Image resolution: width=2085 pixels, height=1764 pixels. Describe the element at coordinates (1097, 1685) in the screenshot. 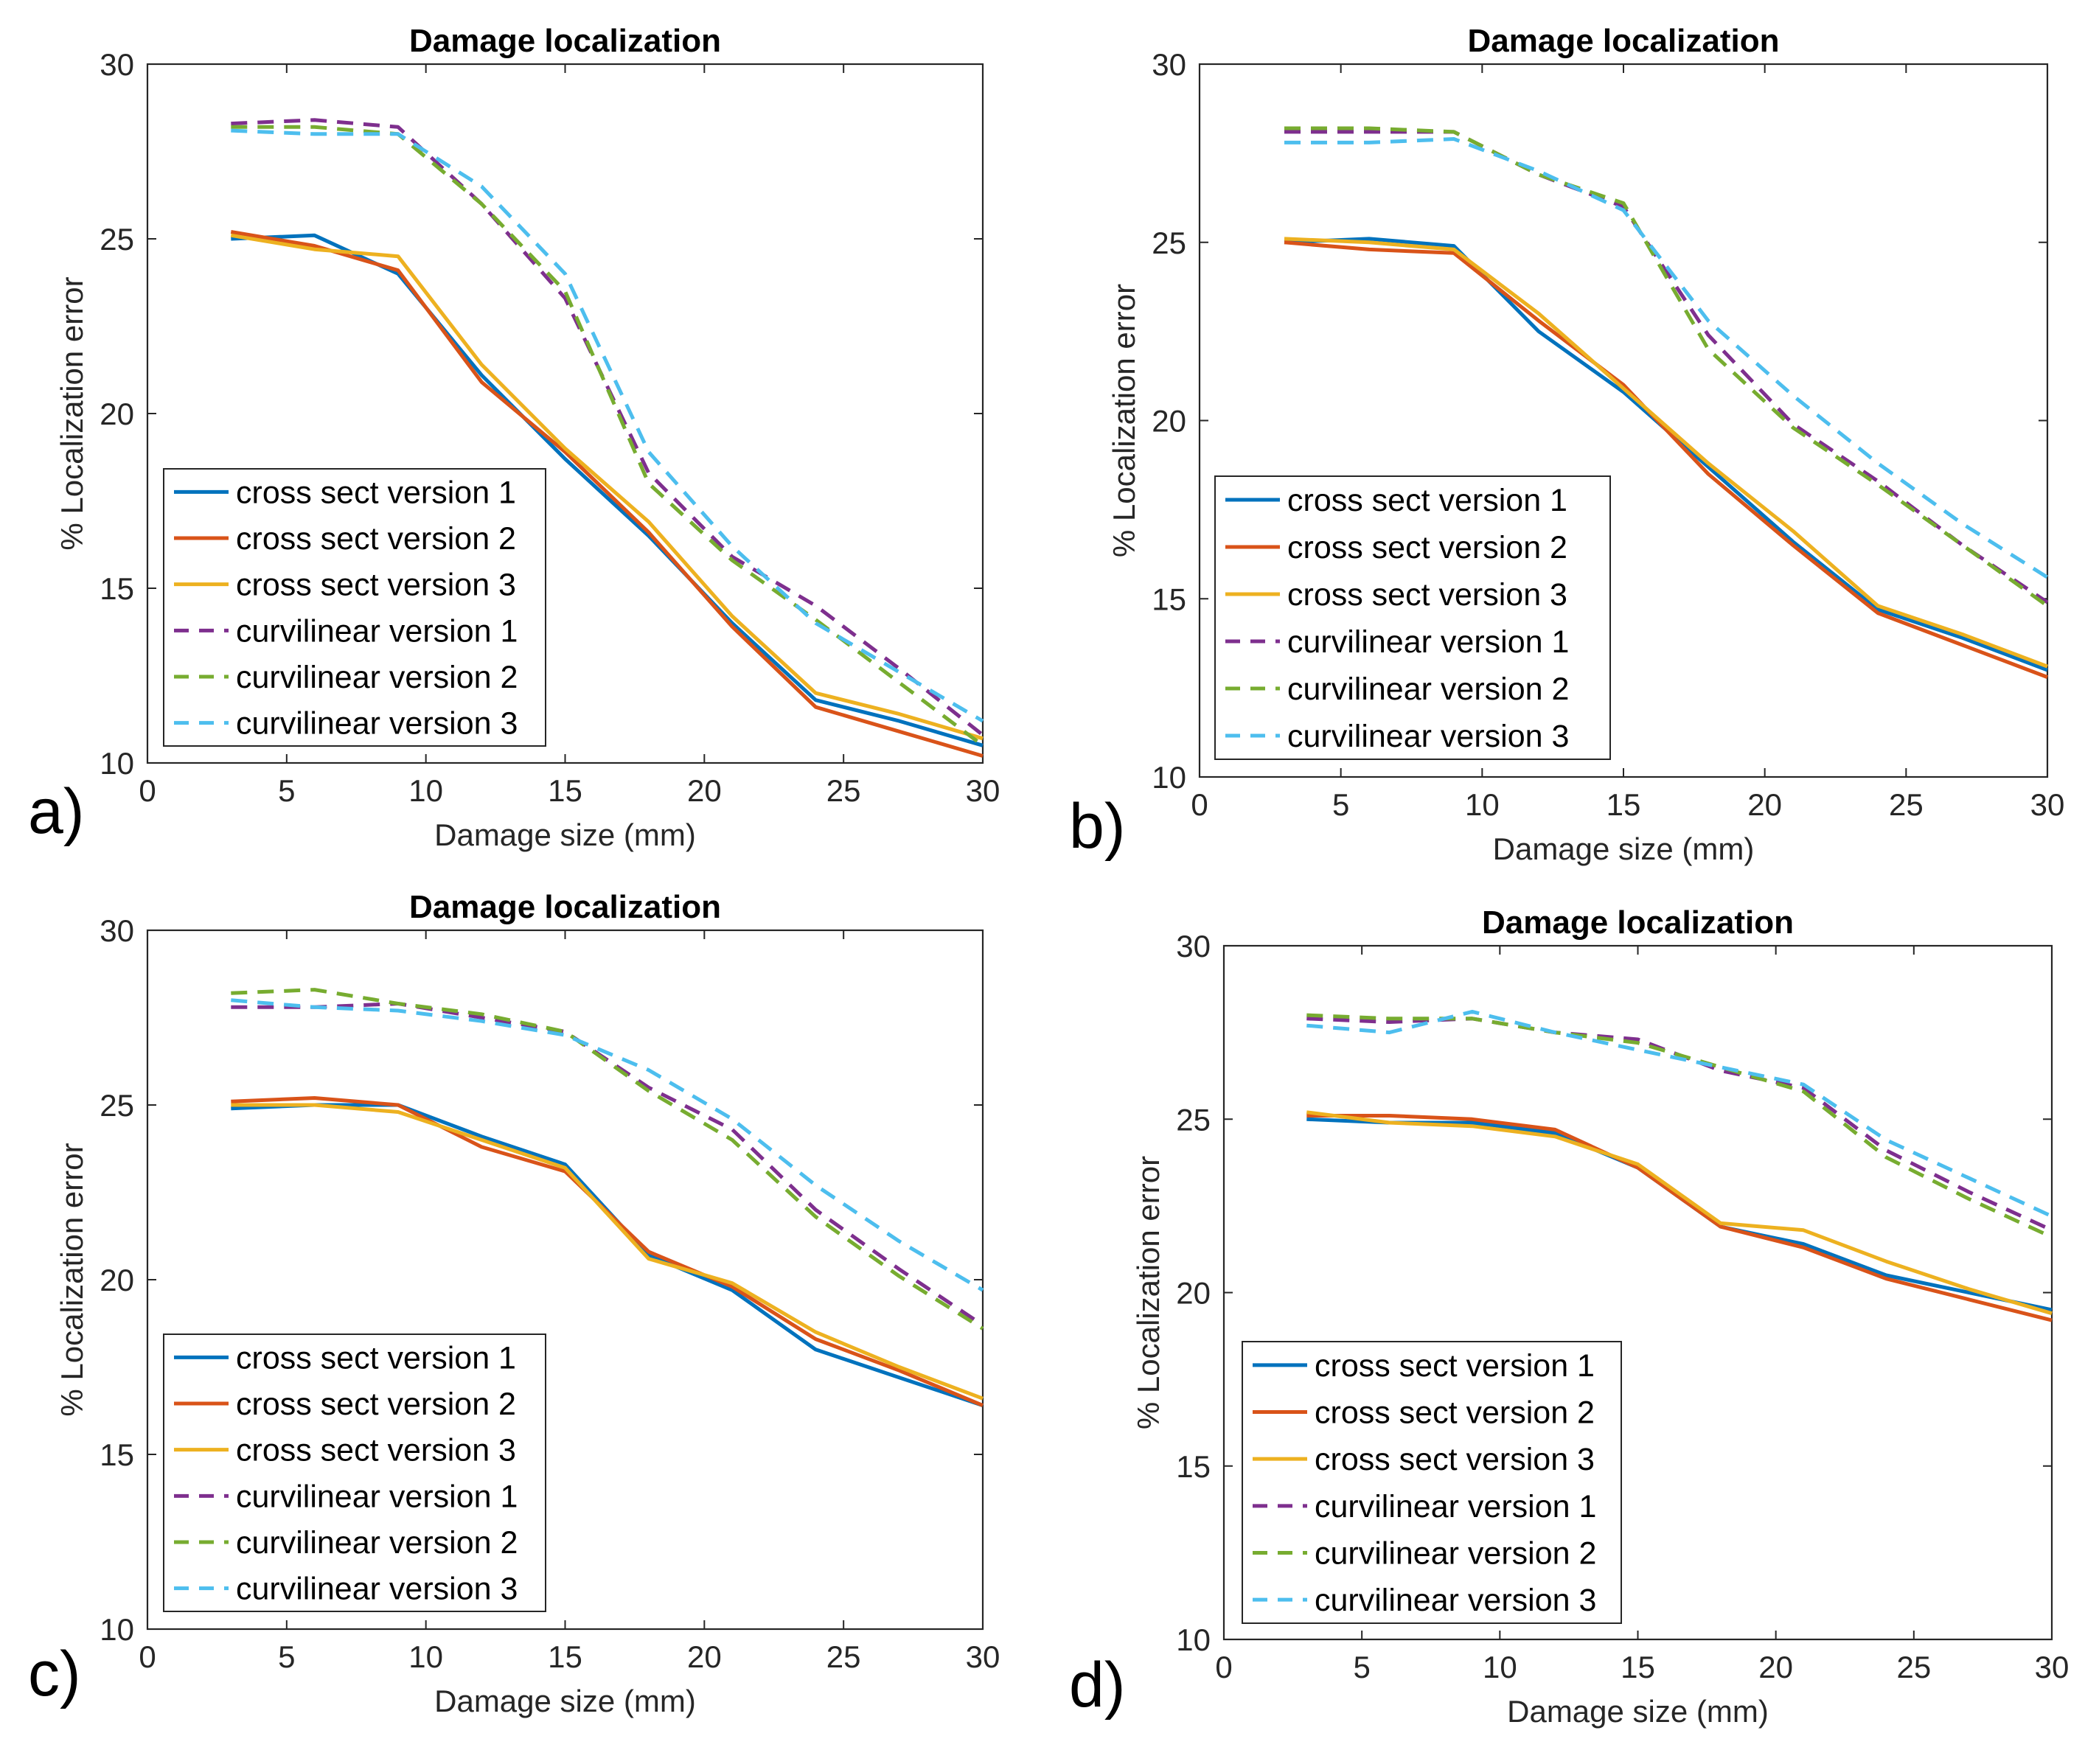

I see `panel-label: d)` at that location.